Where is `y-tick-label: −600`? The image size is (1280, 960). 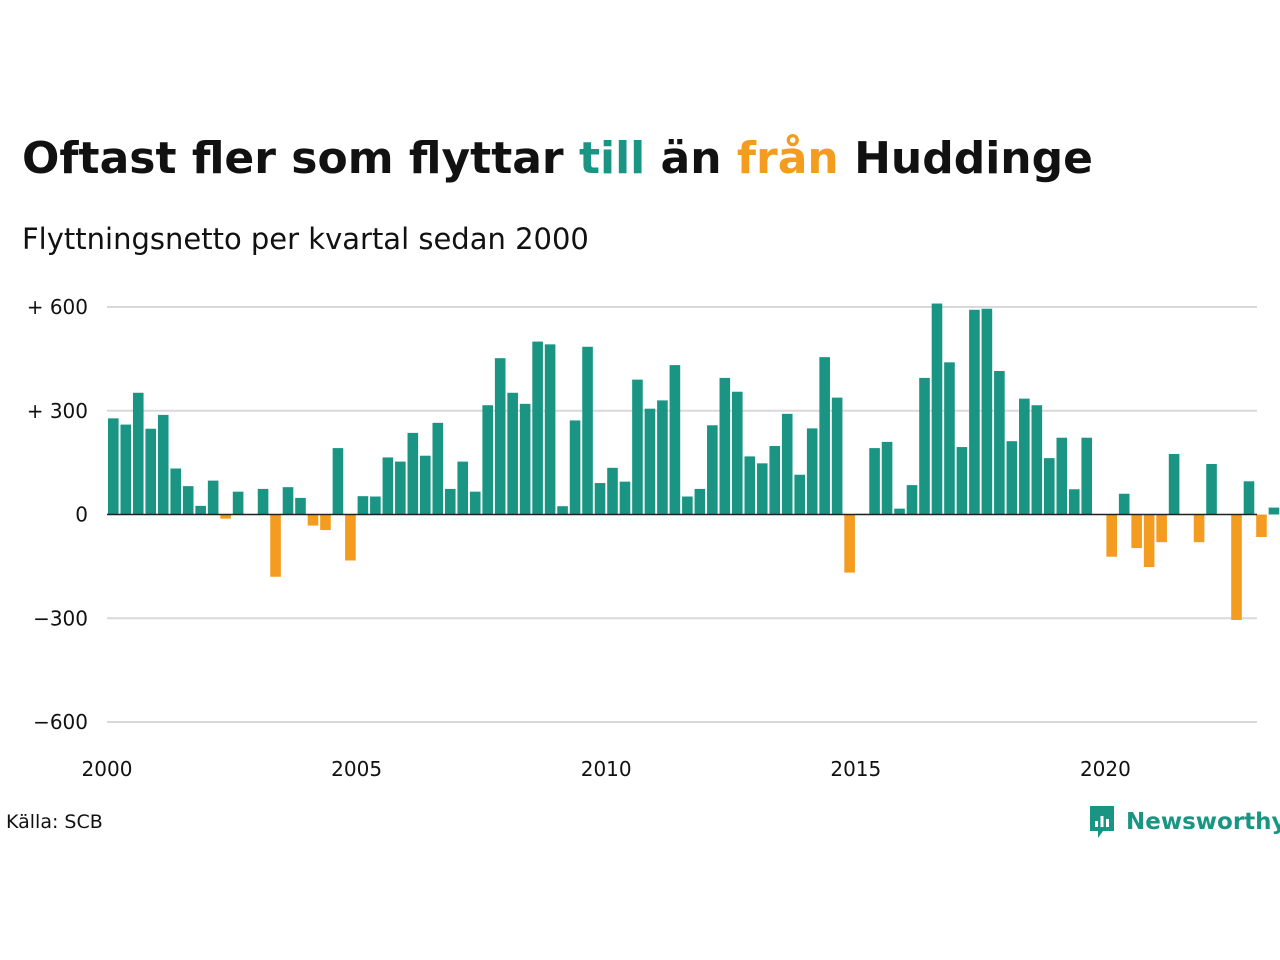 y-tick-label: −600 is located at coordinates (60, 722).